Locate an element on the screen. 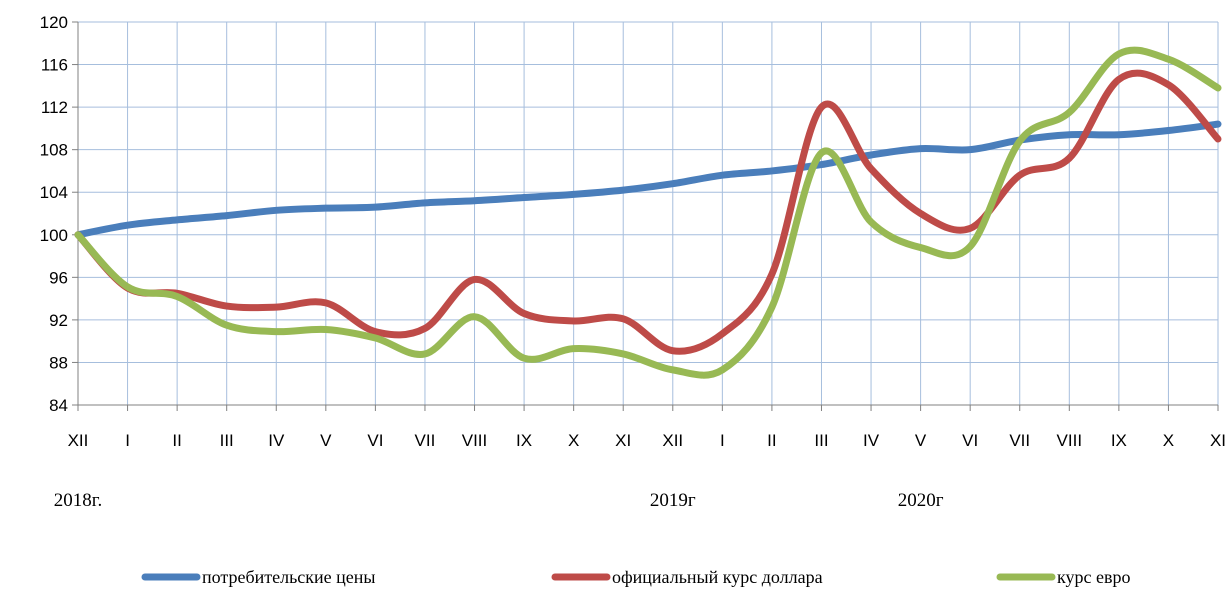 Image resolution: width=1230 pixels, height=589 pixels. y-tick-label: 120 is located at coordinates (54, 22).